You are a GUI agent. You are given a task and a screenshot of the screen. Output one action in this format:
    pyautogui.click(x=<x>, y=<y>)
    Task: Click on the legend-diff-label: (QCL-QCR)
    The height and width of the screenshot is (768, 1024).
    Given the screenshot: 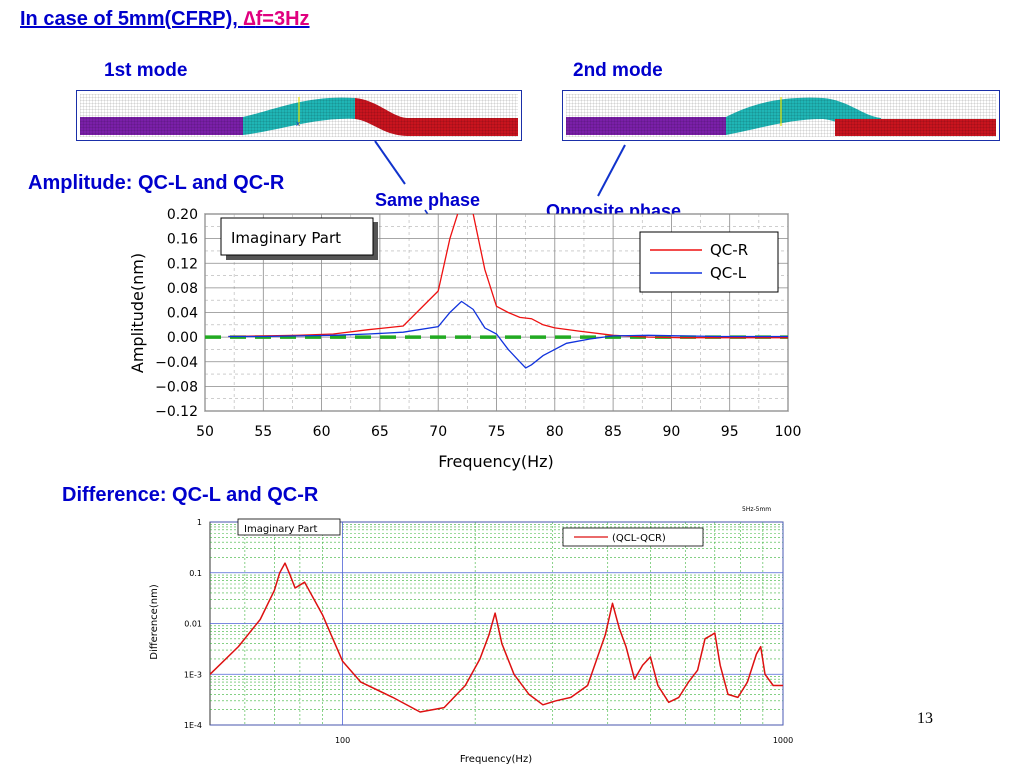 What is the action you would take?
    pyautogui.click(x=639, y=538)
    